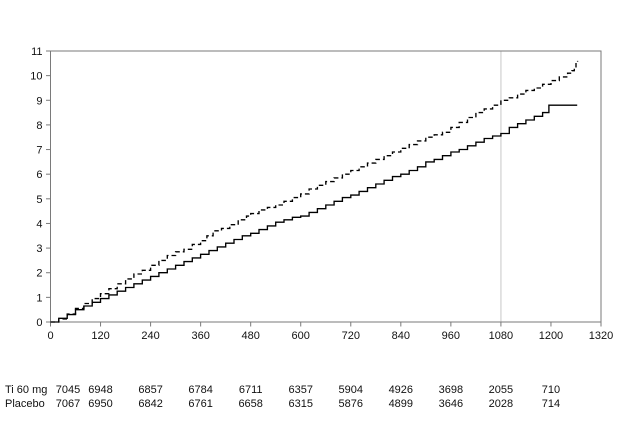 The image size is (627, 439). What do you see at coordinates (251, 390) in the screenshot?
I see `risk-count: 6711` at bounding box center [251, 390].